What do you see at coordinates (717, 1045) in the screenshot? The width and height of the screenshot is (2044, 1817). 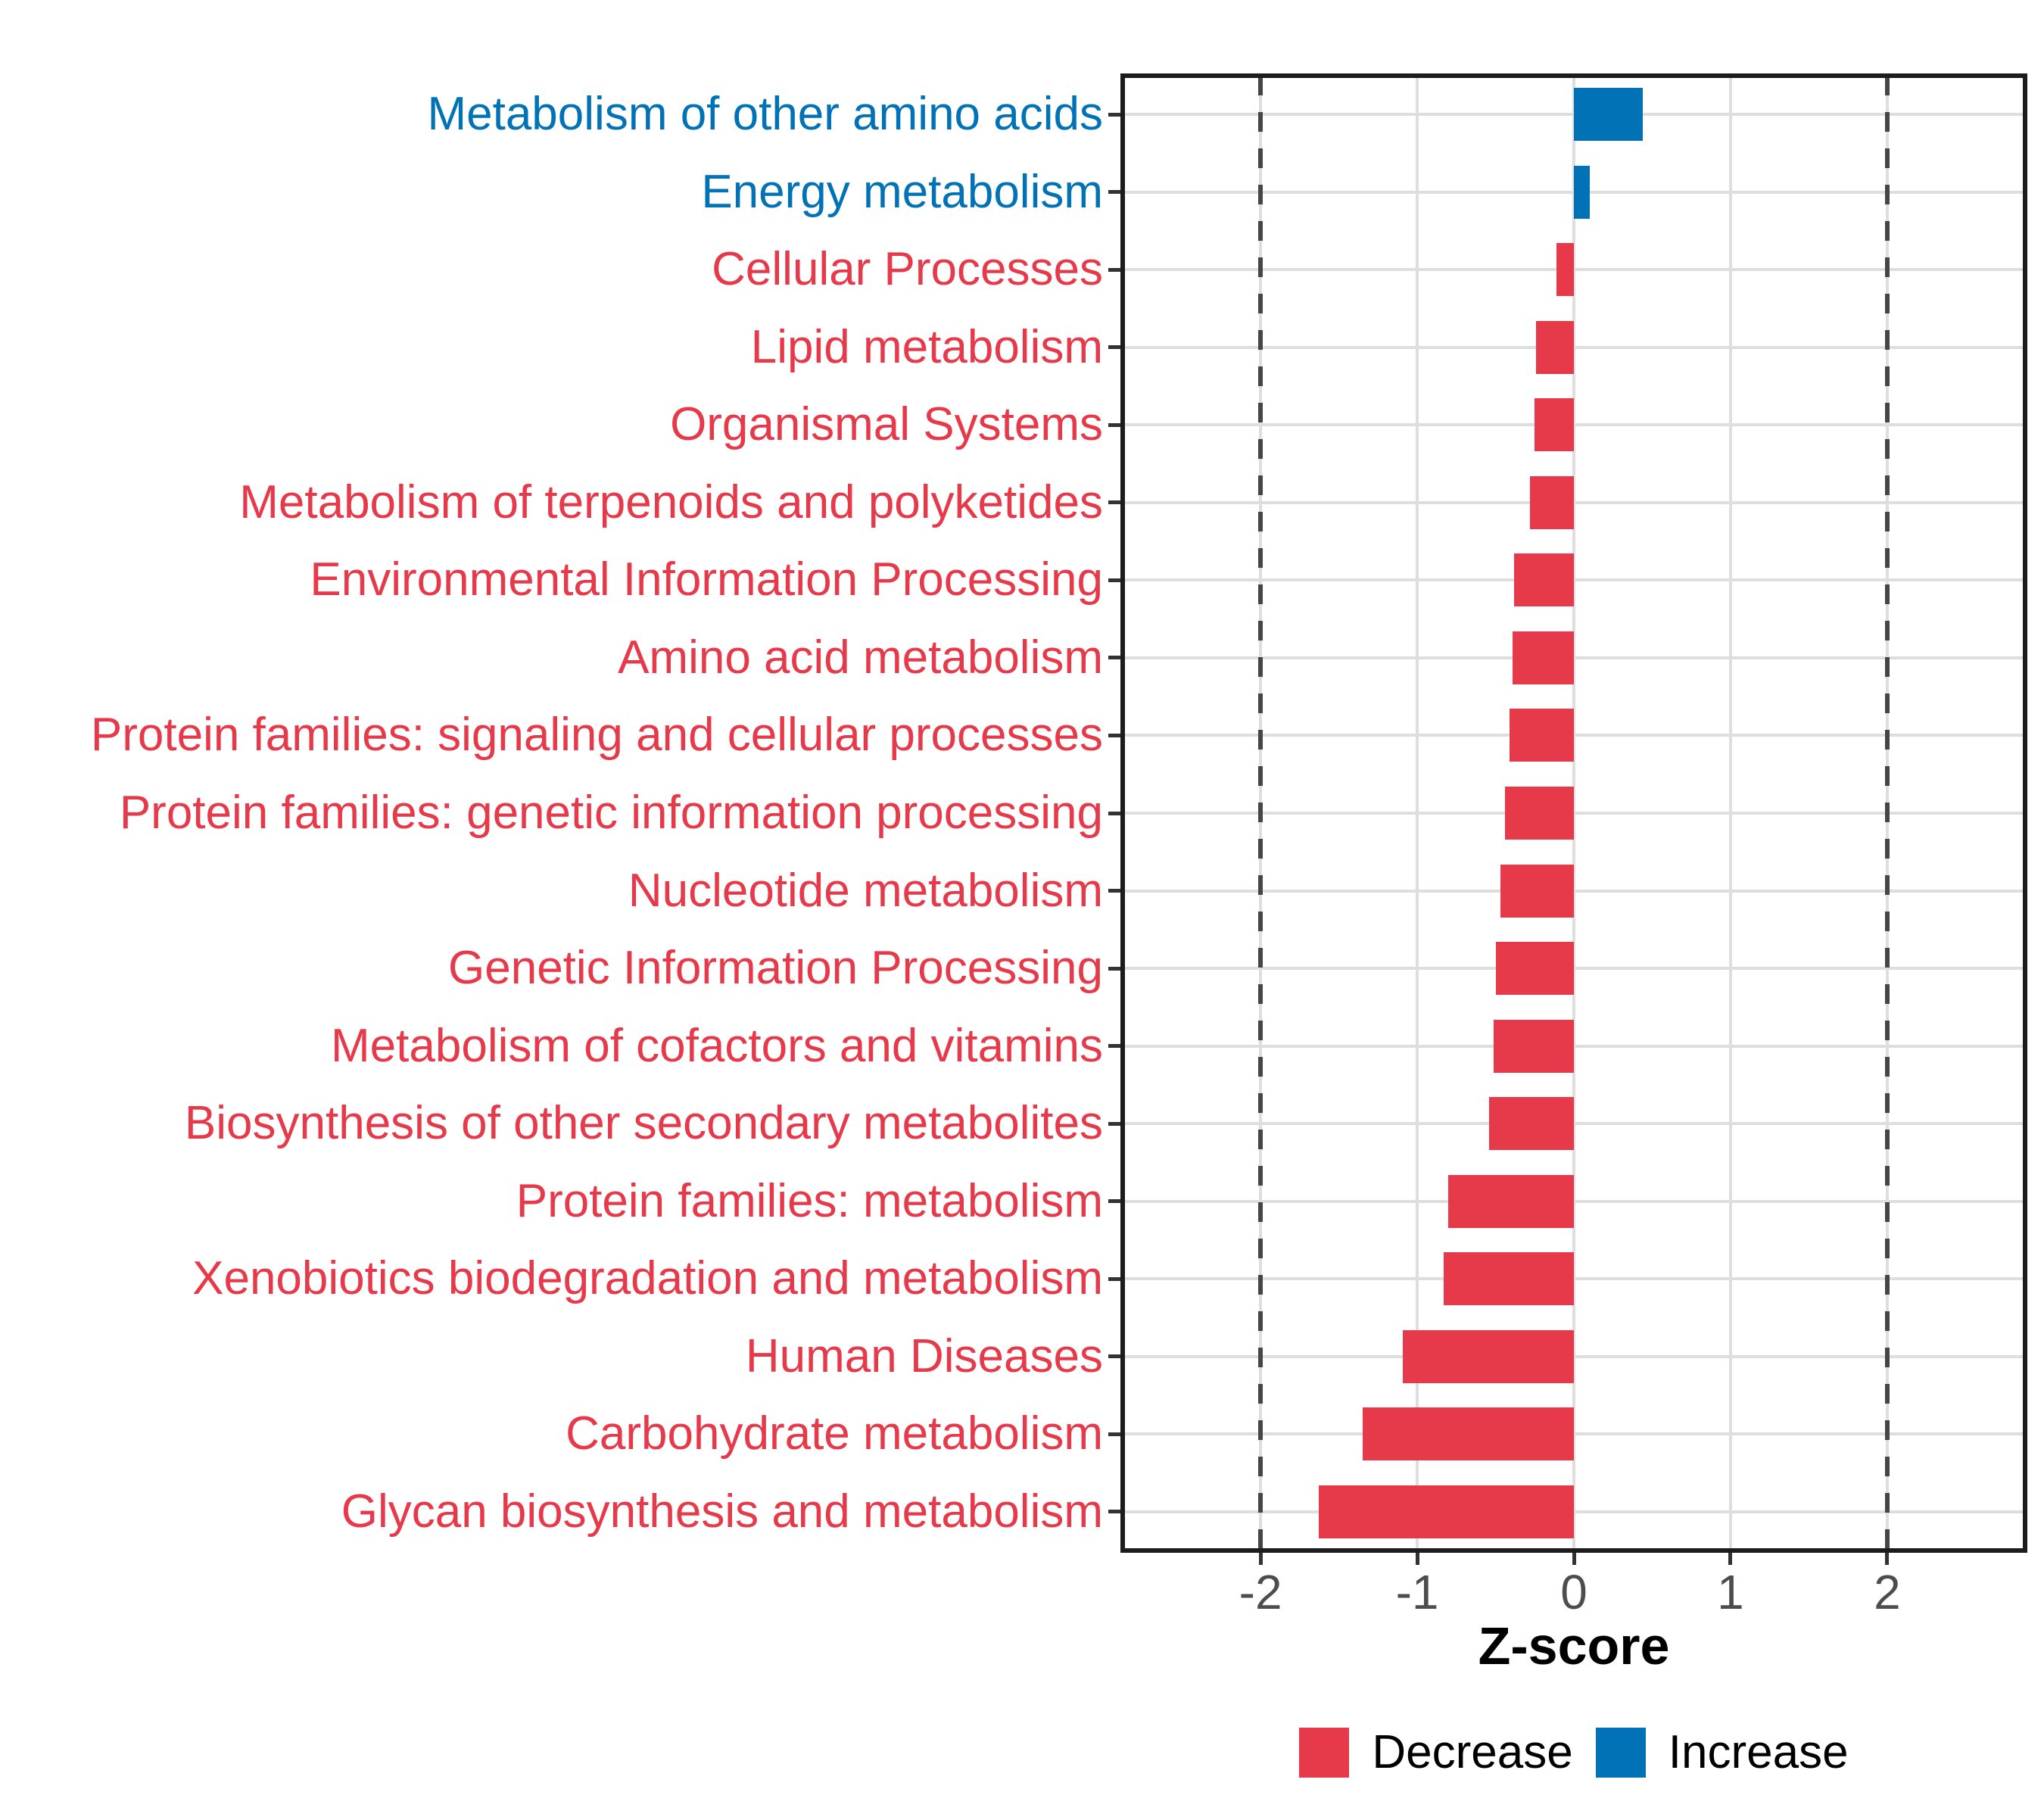 I see `y-axis-category-label: Metabolism of cofactors and vitamins` at bounding box center [717, 1045].